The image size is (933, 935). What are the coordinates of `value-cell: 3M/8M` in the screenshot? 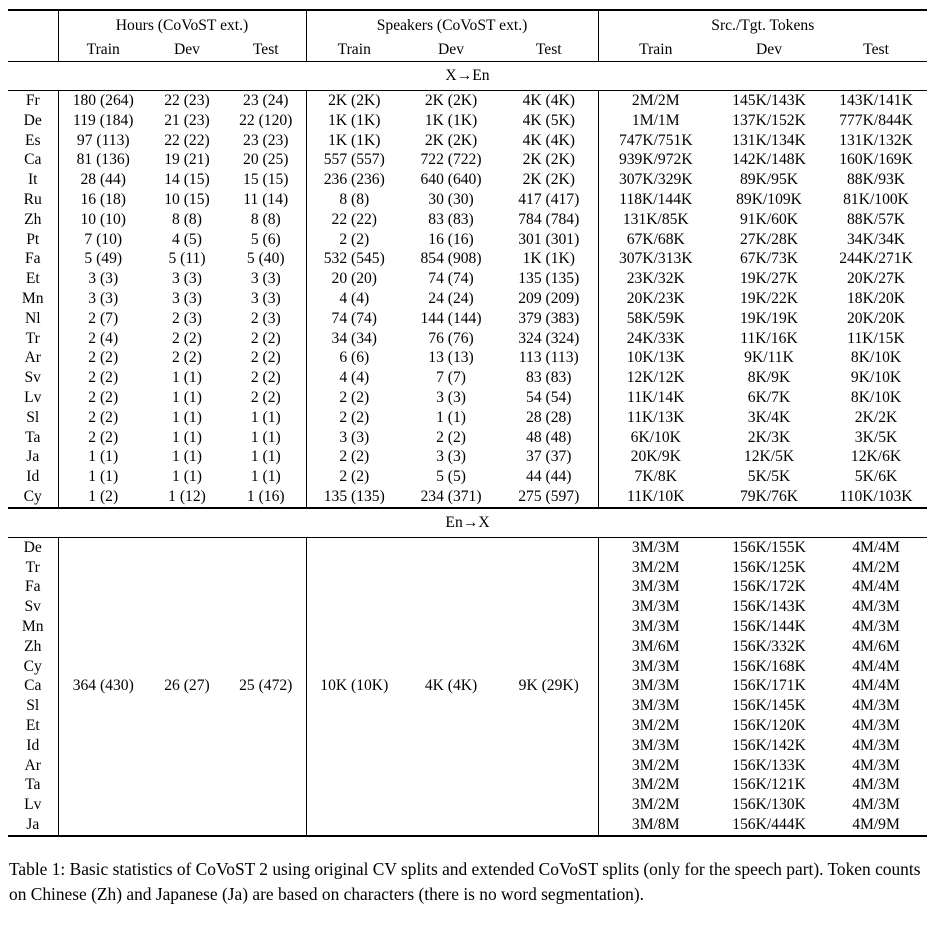 It's located at (655, 825).